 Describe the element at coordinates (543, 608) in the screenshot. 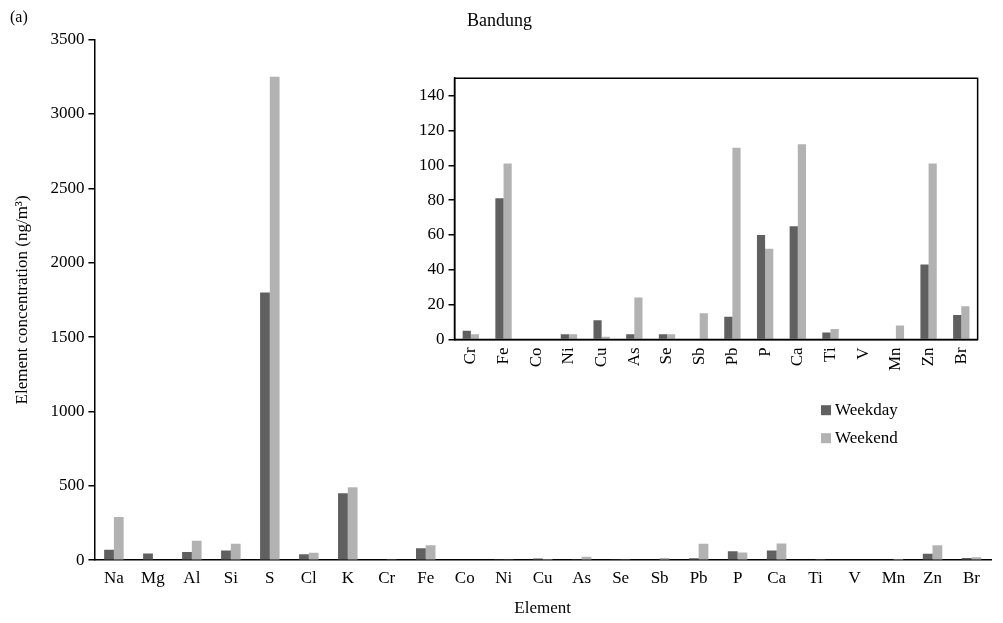

I see `x-axis-title: Element` at that location.